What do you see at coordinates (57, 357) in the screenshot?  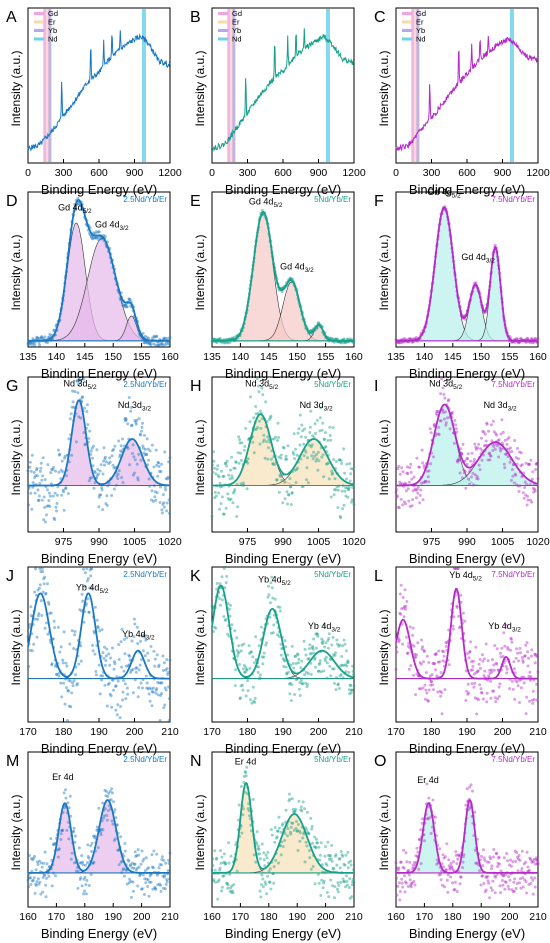 I see `x-tick-label: 140` at bounding box center [57, 357].